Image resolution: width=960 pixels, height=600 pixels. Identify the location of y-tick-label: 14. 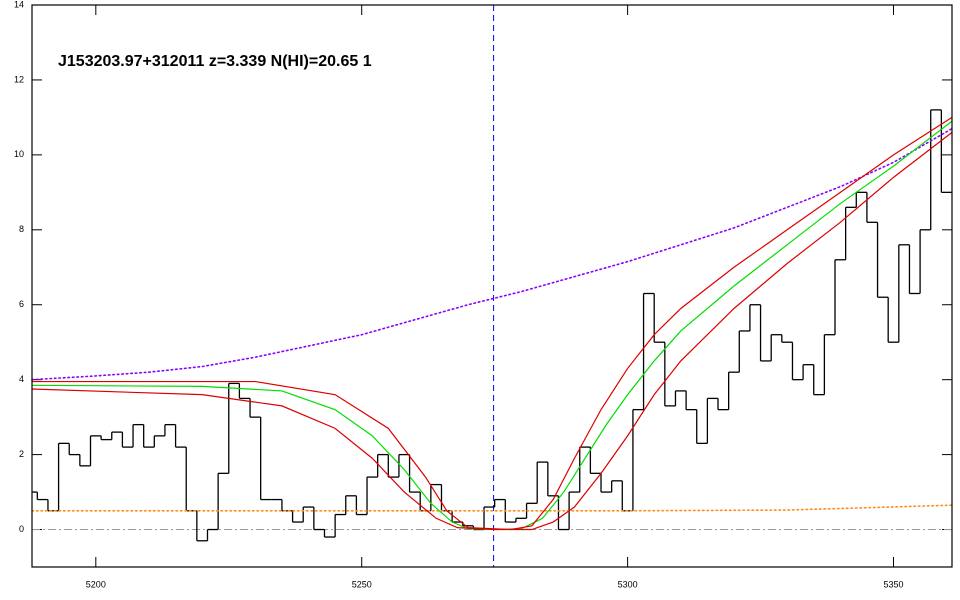
(19, 4).